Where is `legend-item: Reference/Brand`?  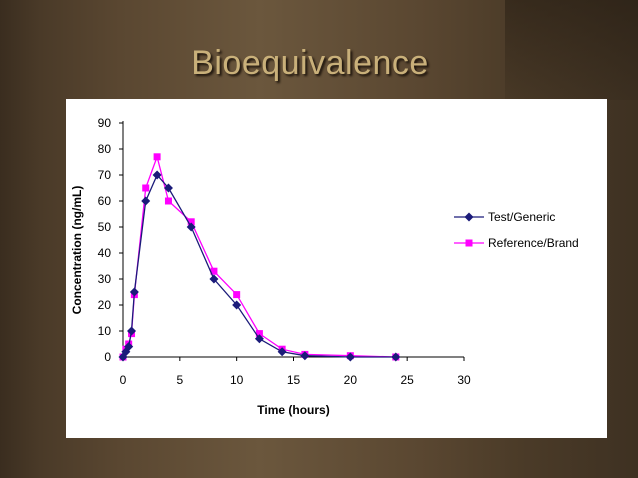
legend-item: Reference/Brand is located at coordinates (516, 243).